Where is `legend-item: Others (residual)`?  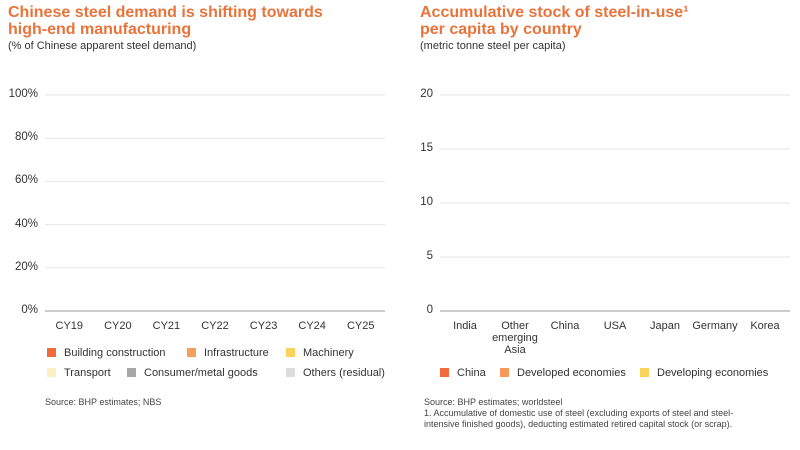 legend-item: Others (residual) is located at coordinates (335, 373).